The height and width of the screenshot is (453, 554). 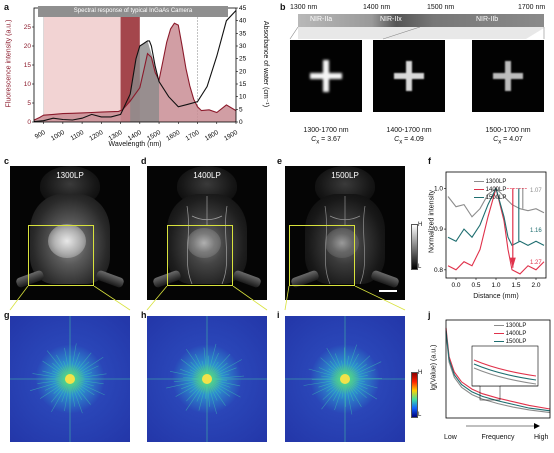 I want to click on profile-legend: 1300LP 1400LP 1500LP, so click(x=490, y=190).